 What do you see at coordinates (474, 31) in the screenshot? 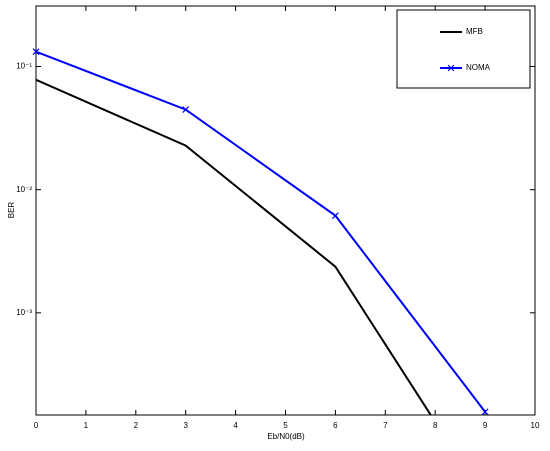
I see `legend-label: MFB` at bounding box center [474, 31].